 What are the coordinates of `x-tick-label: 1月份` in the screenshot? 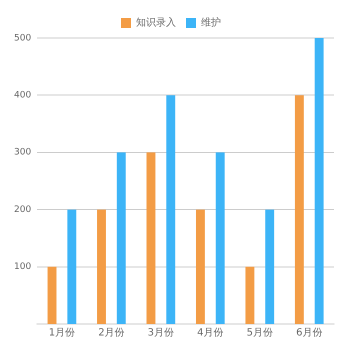 It's located at (62, 333).